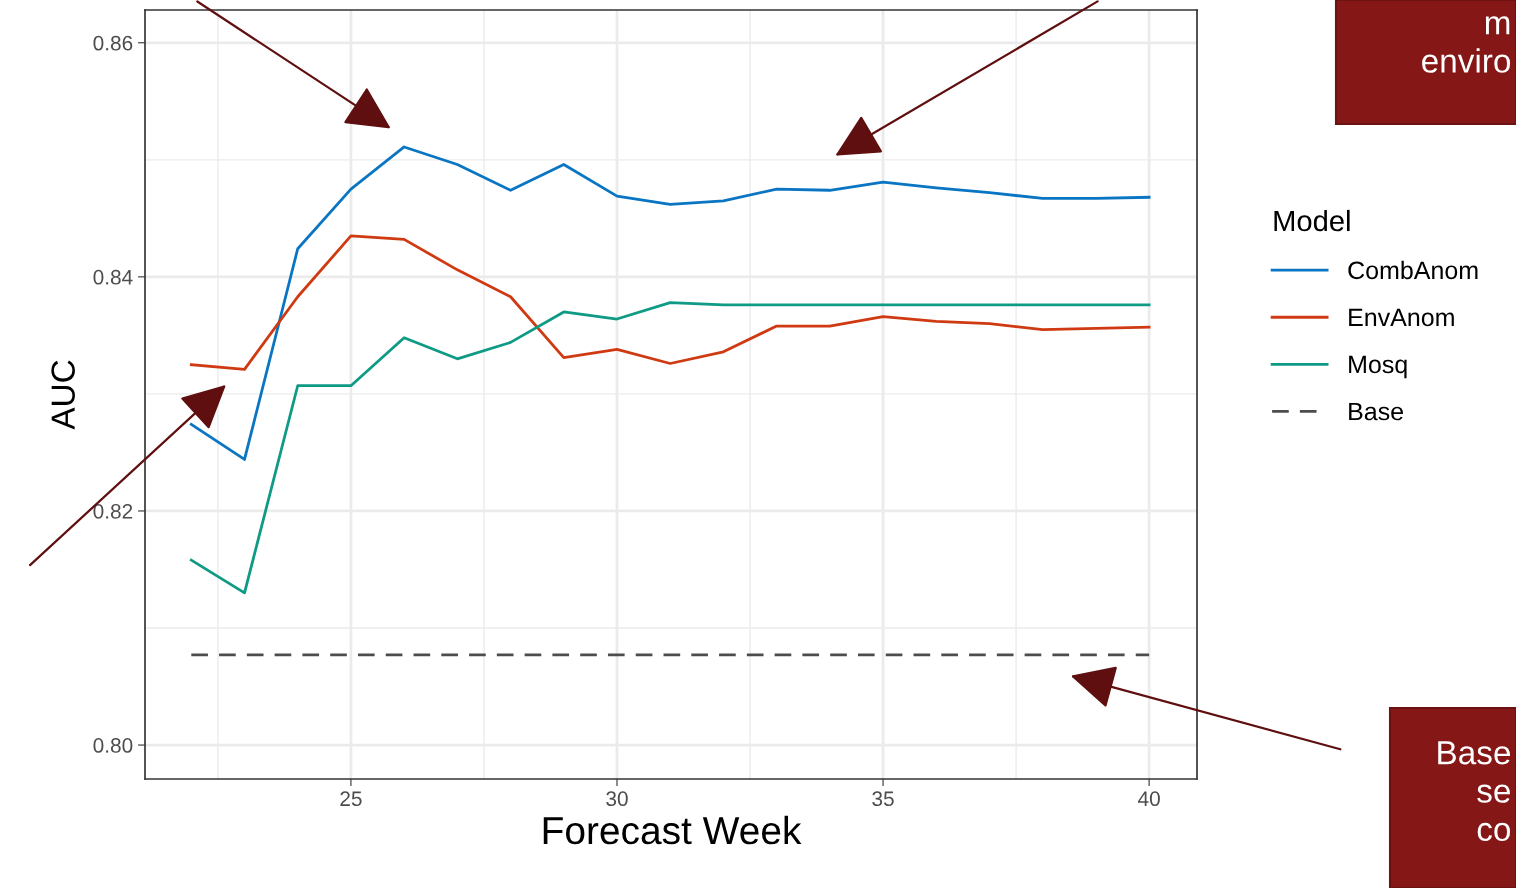 The image size is (1516, 888). I want to click on legend-title: Model, so click(1312, 220).